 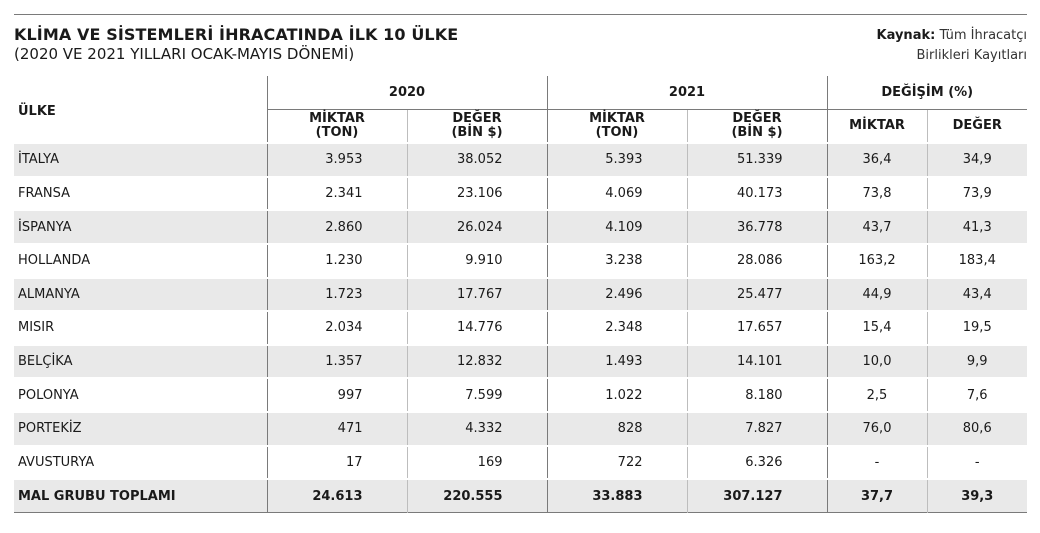 What do you see at coordinates (976, 495) in the screenshot?
I see `cell-change-deger: 39,3` at bounding box center [976, 495].